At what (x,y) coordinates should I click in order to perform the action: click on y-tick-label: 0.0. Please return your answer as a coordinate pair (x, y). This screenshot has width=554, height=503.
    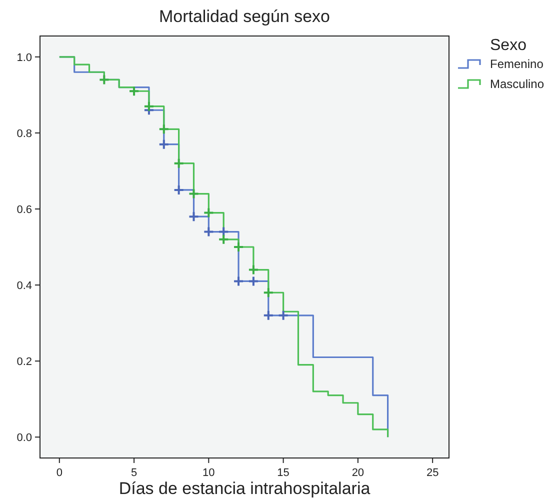
    Looking at the image, I should click on (24, 438).